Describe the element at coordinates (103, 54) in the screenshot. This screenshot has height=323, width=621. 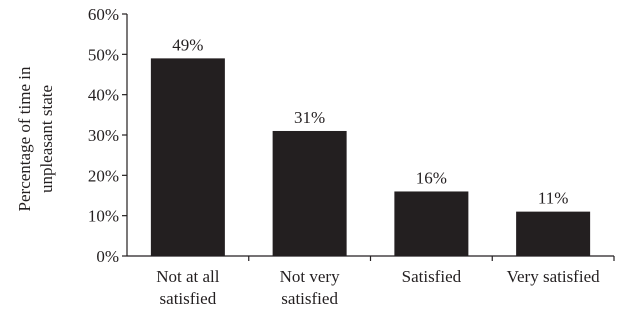
I see `y-tick-label: 50%` at that location.